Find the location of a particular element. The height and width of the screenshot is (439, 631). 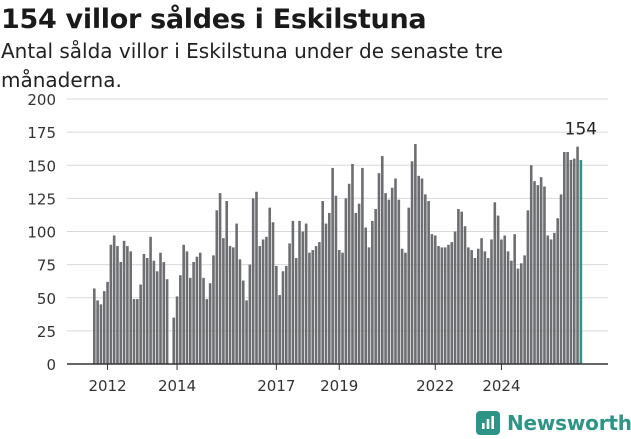

x-tick-label: 2017 is located at coordinates (276, 386).